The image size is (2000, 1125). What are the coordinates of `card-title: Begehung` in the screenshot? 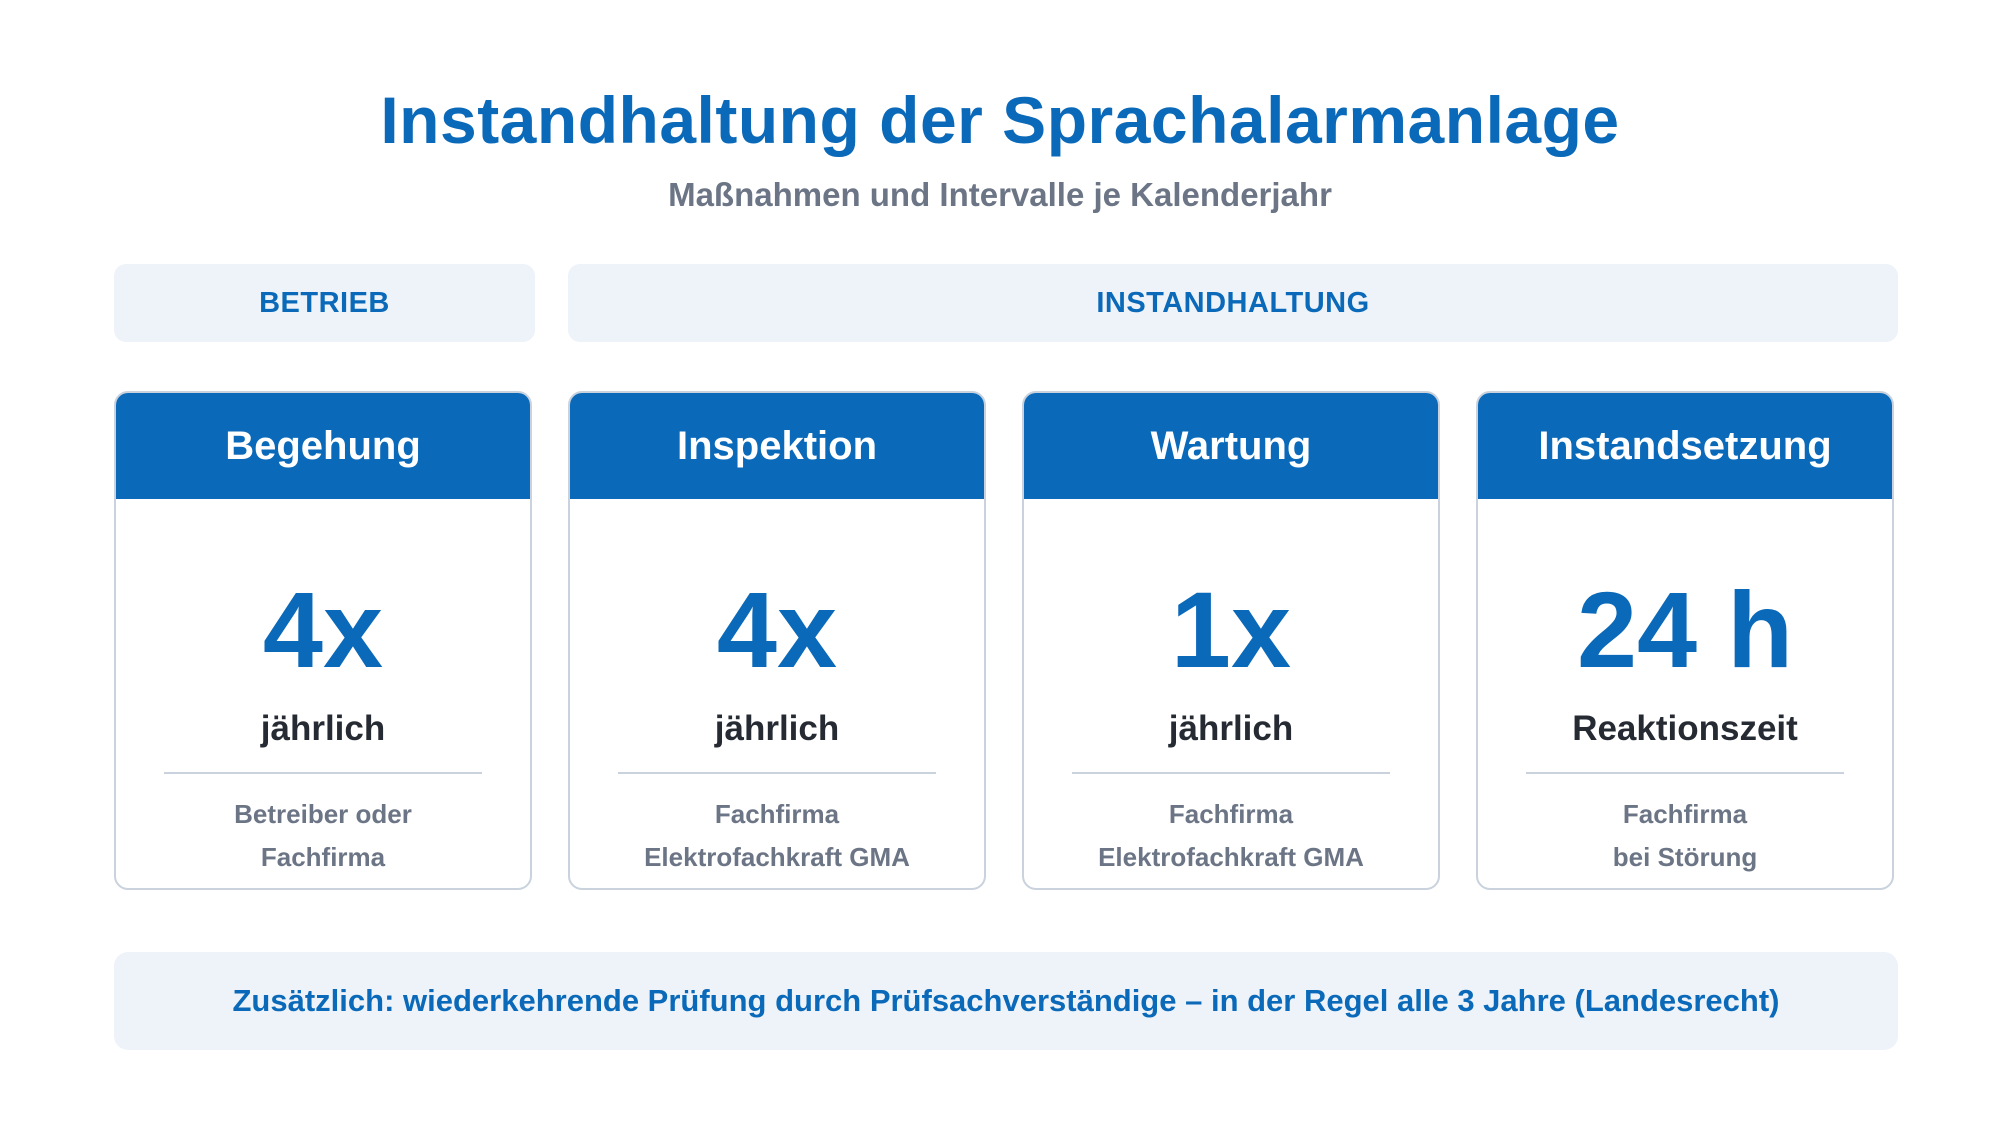 It's located at (323, 446).